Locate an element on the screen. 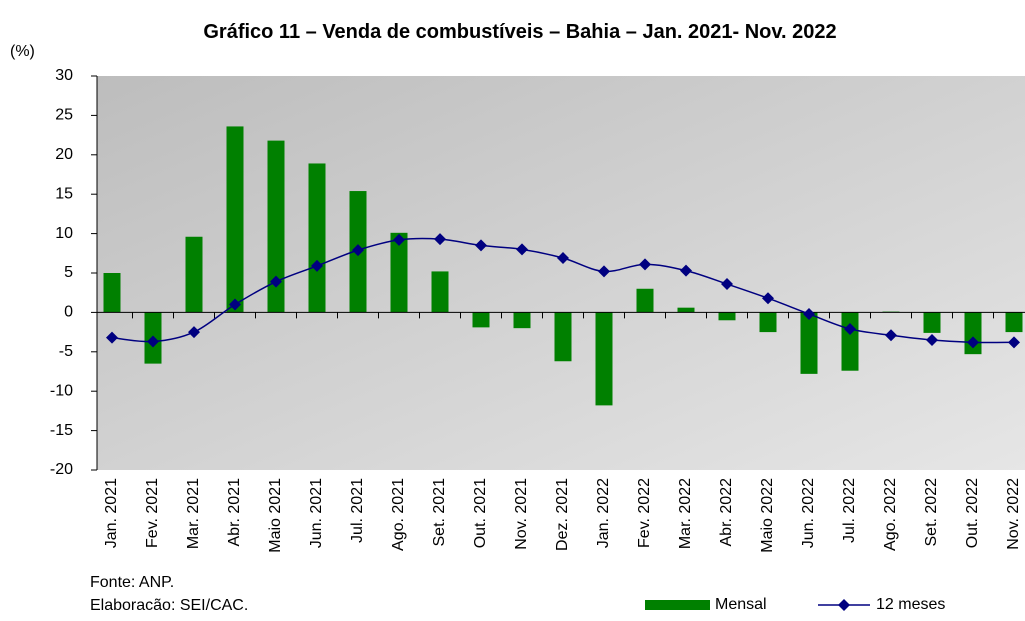 The height and width of the screenshot is (621, 1025). x-tick-label: Dez. 2021 is located at coordinates (562, 514).